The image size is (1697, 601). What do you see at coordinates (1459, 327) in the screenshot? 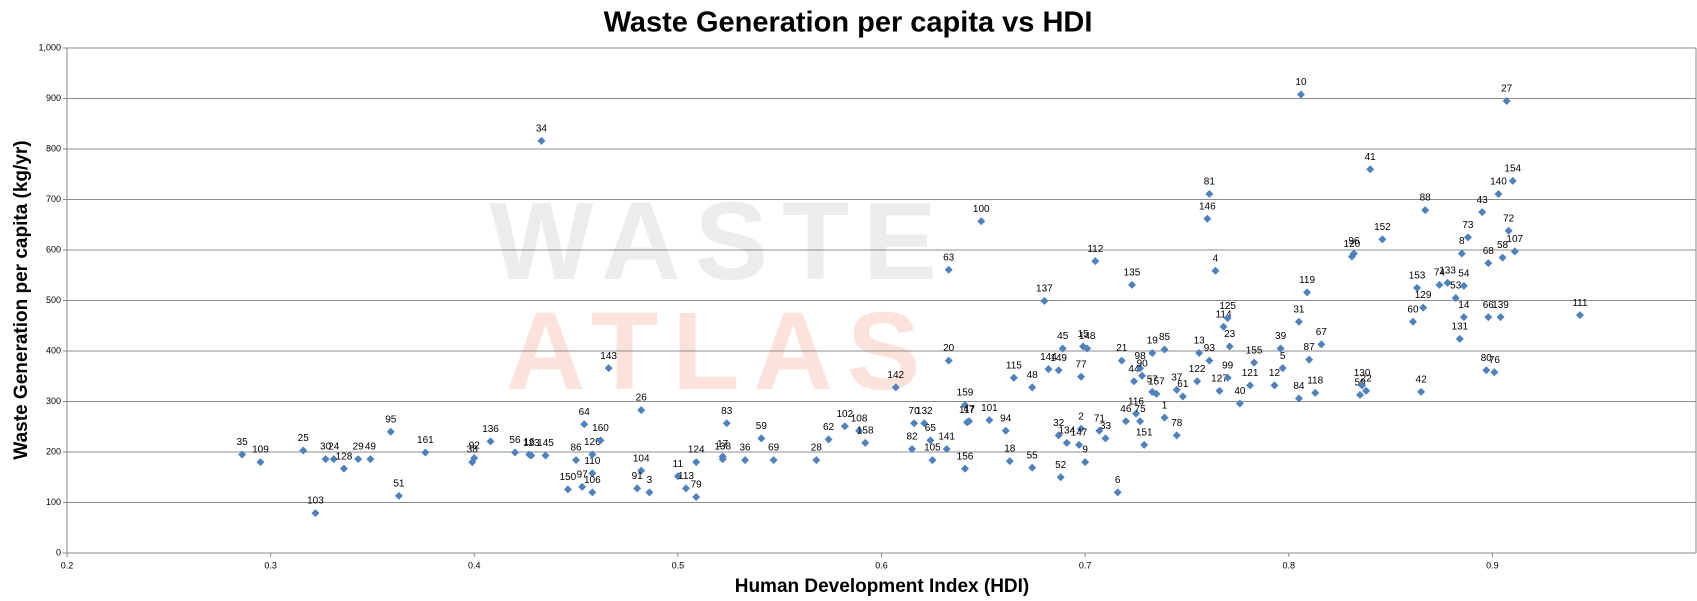
I see `point-label: 131` at bounding box center [1459, 327].